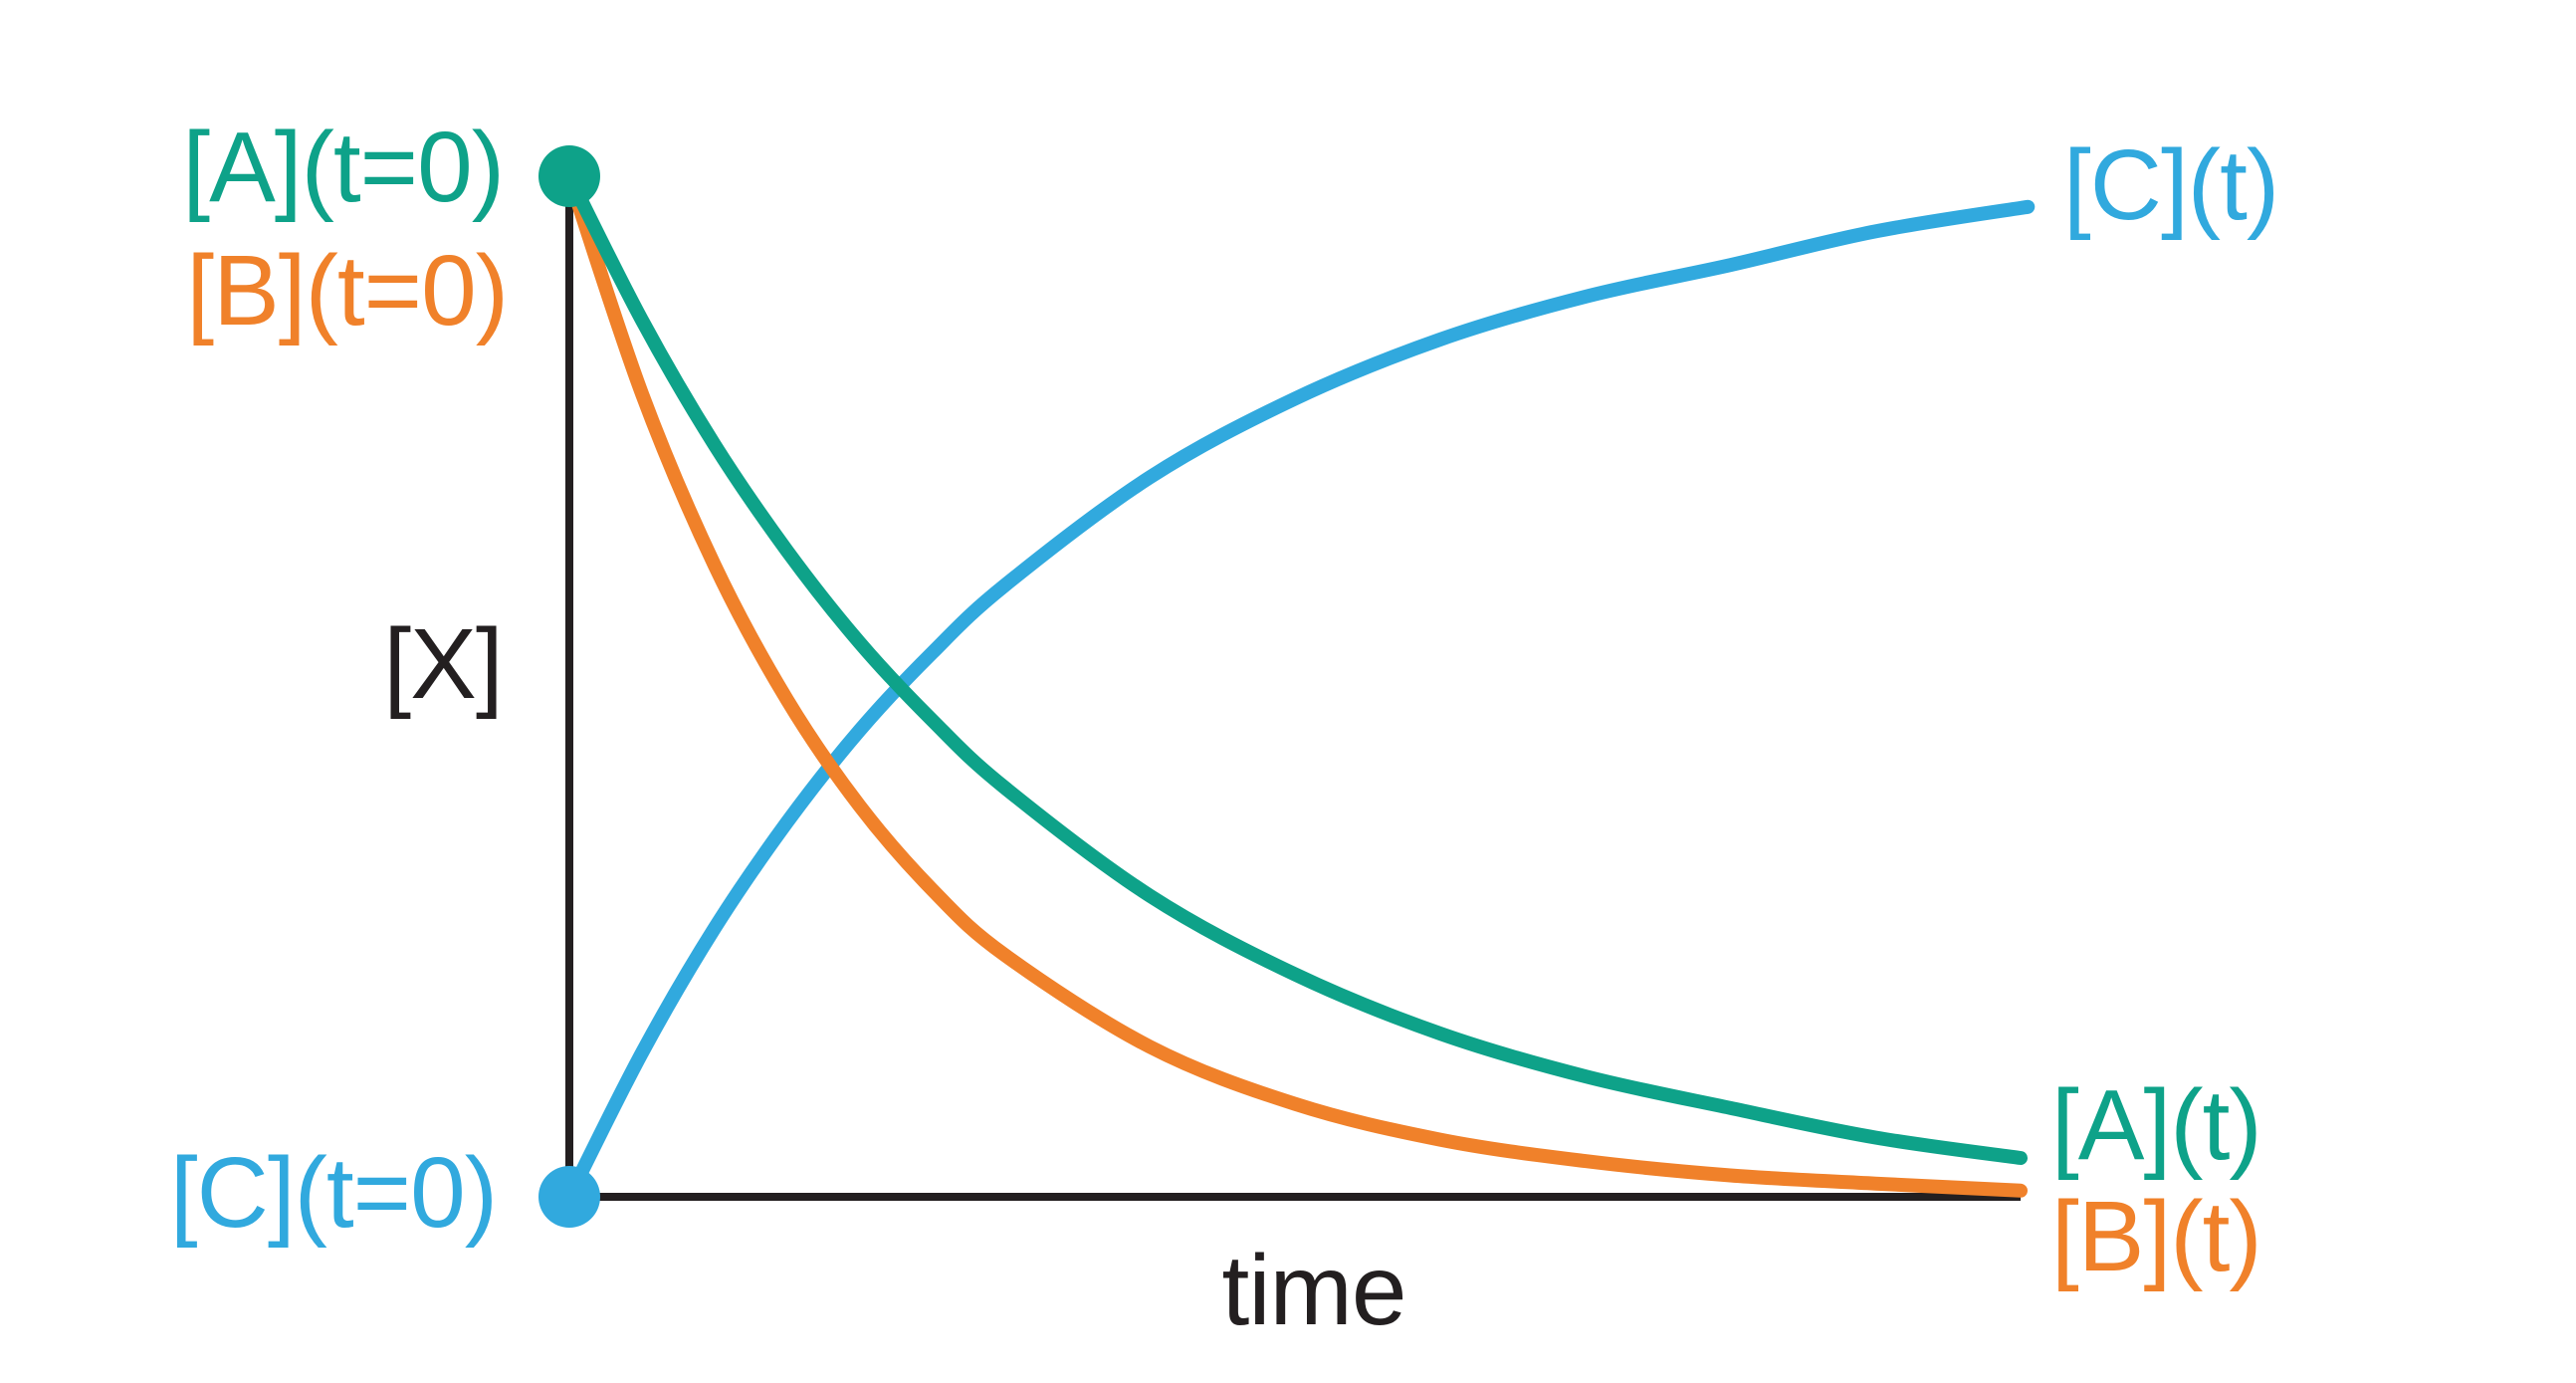  What do you see at coordinates (333, 1193) in the screenshot?
I see `label-initial-concentration-c: [C](t=0)` at bounding box center [333, 1193].